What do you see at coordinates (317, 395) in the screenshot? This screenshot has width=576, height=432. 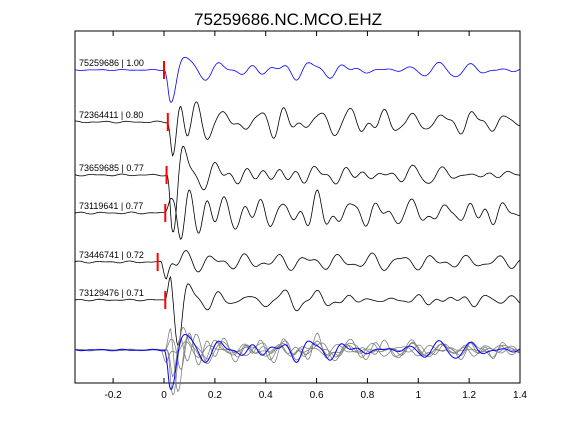 I see `x-tick-label: 0.6` at bounding box center [317, 395].